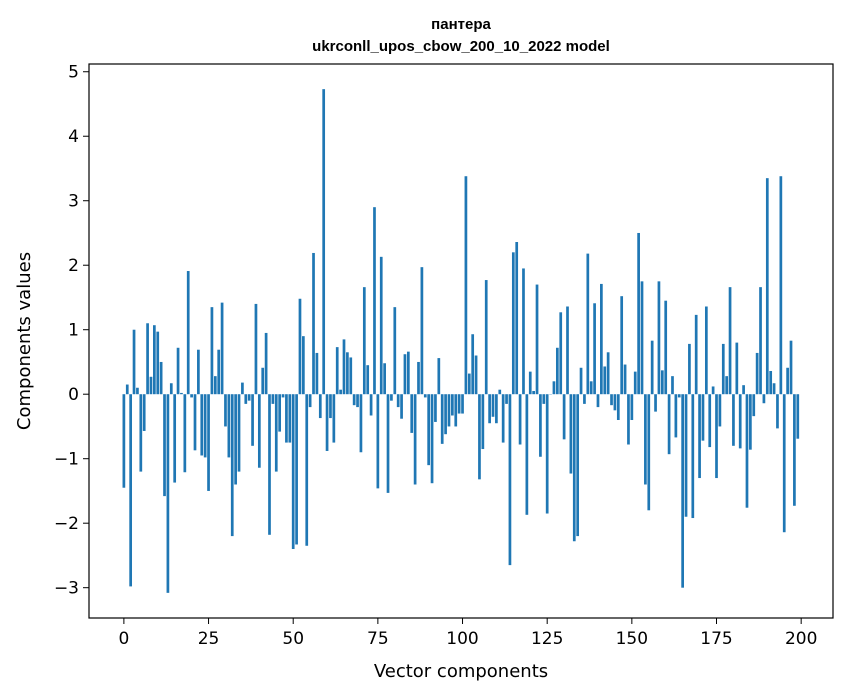 The image size is (847, 696). Describe the element at coordinates (632, 639) in the screenshot. I see `x-tick-label: 150` at that location.